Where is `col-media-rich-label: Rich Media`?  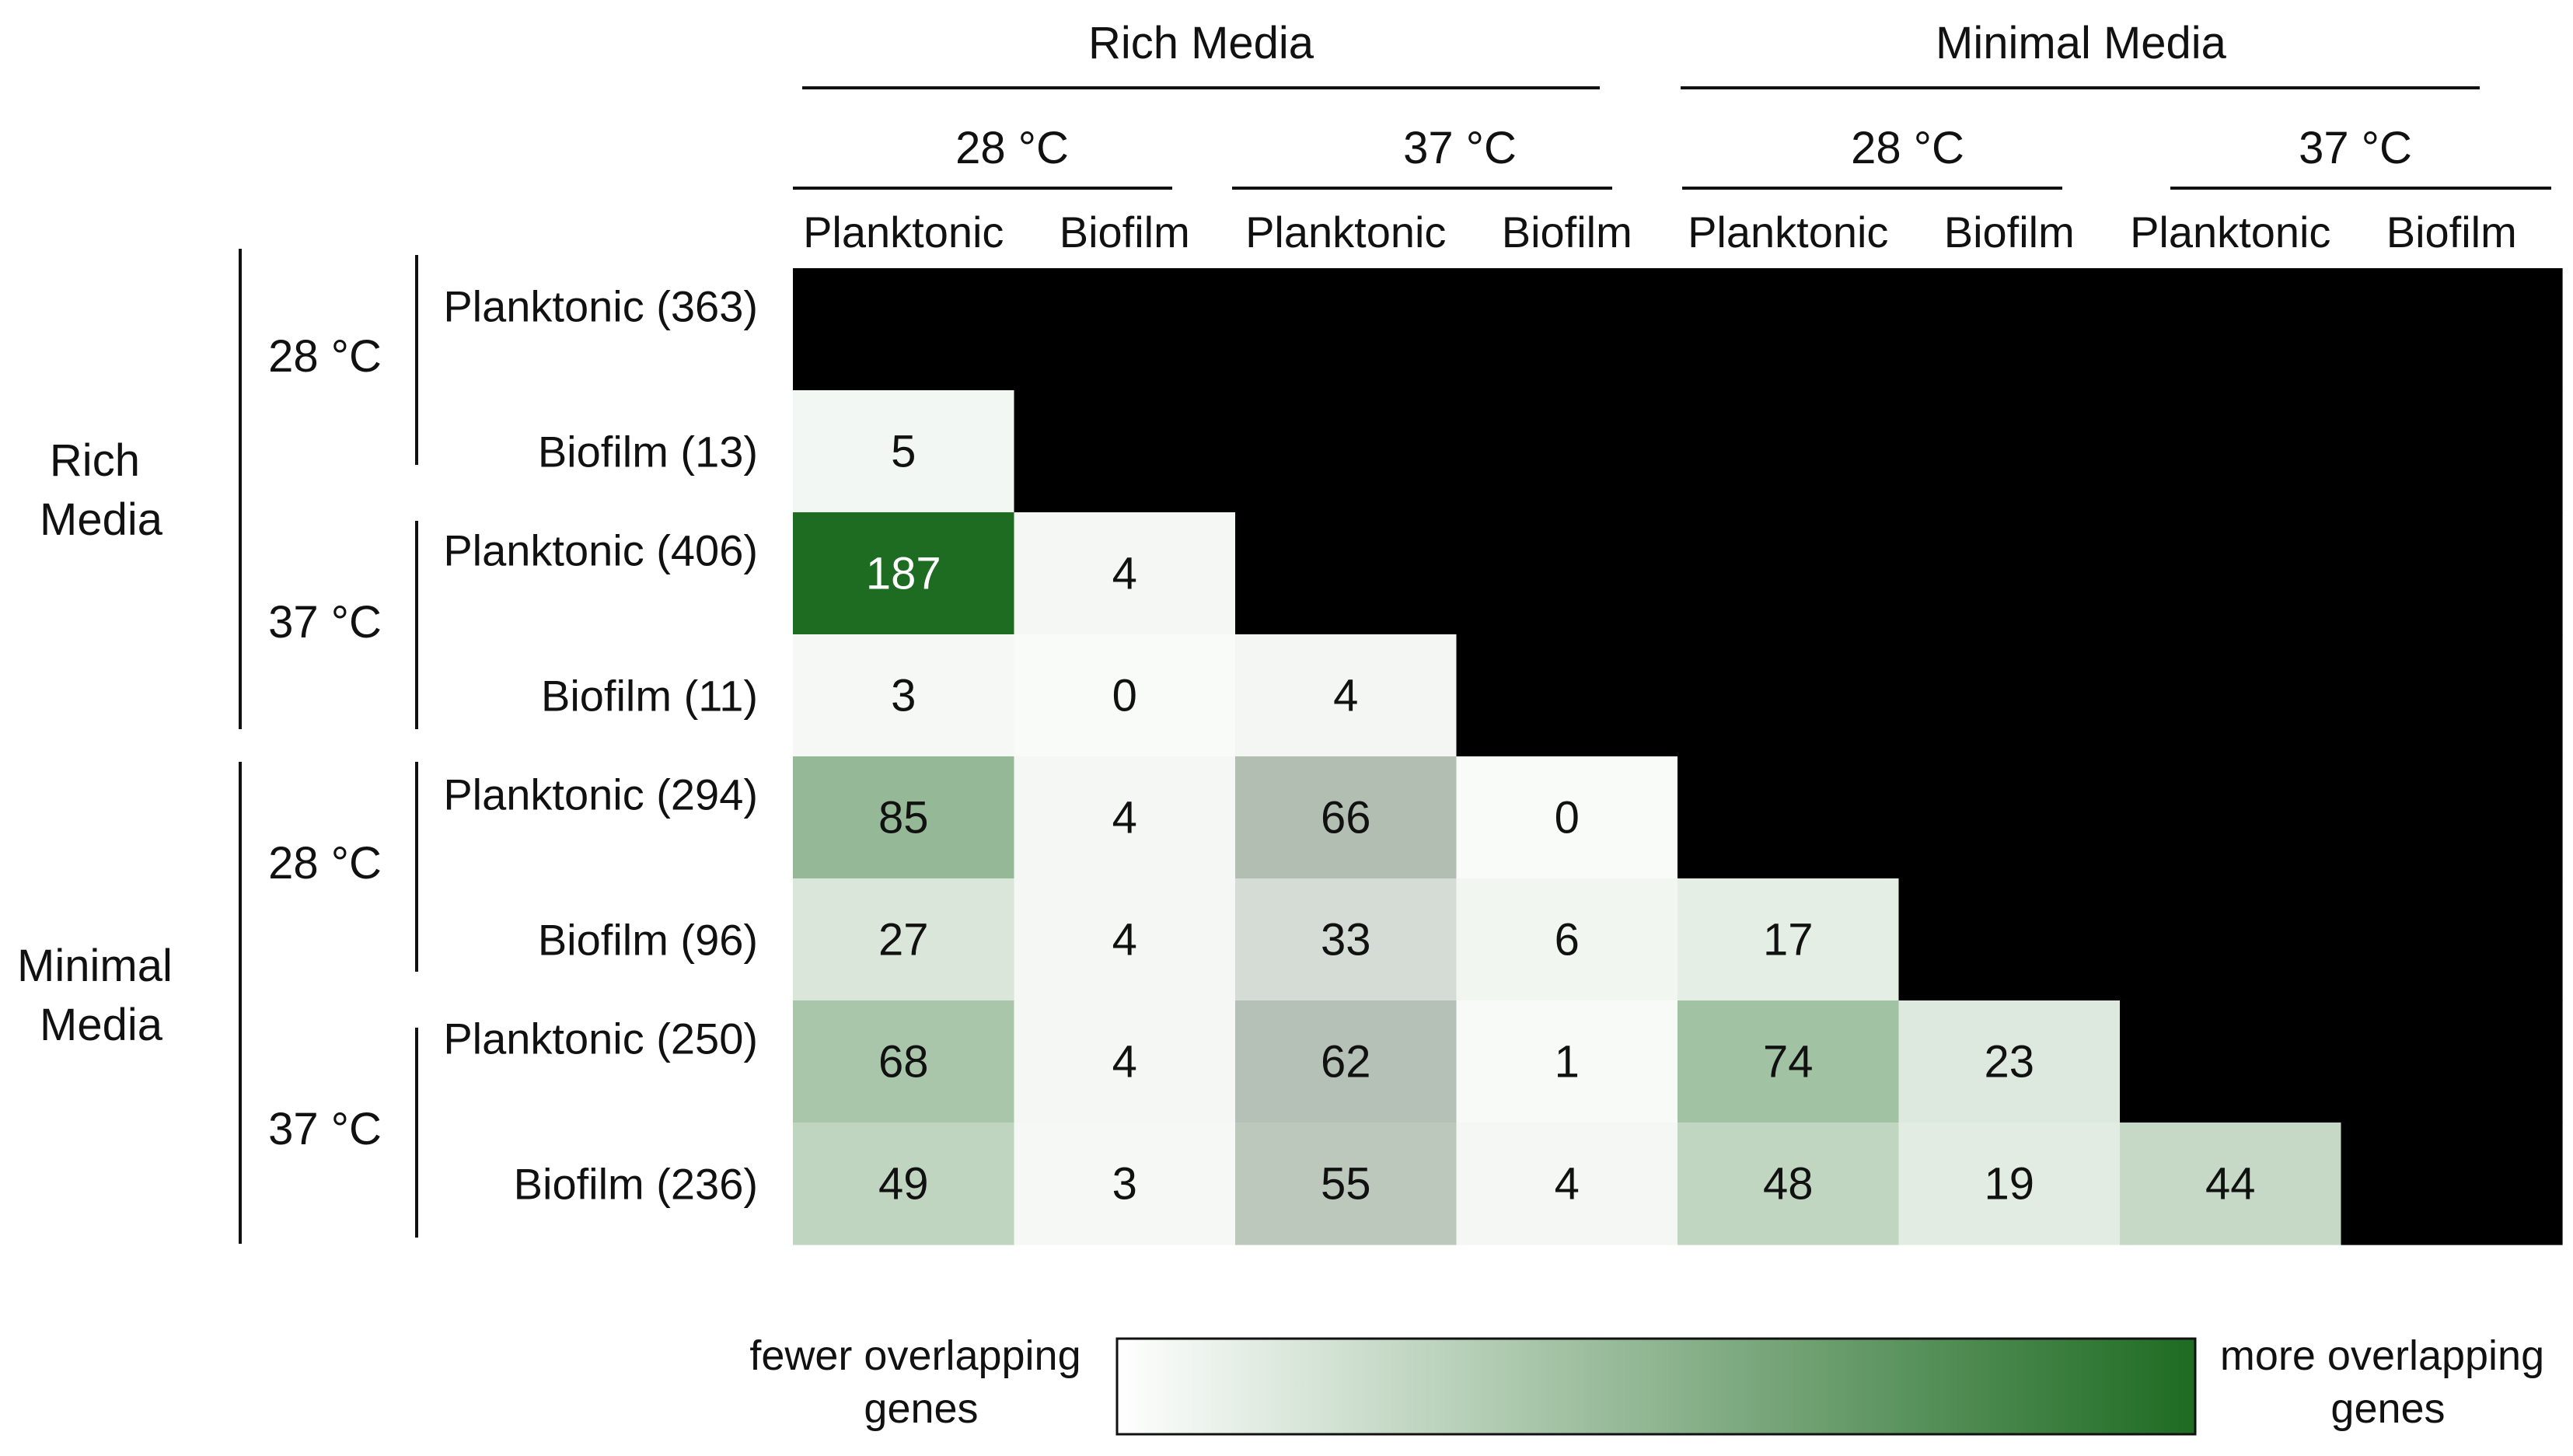 col-media-rich-label: Rich Media is located at coordinates (1201, 43).